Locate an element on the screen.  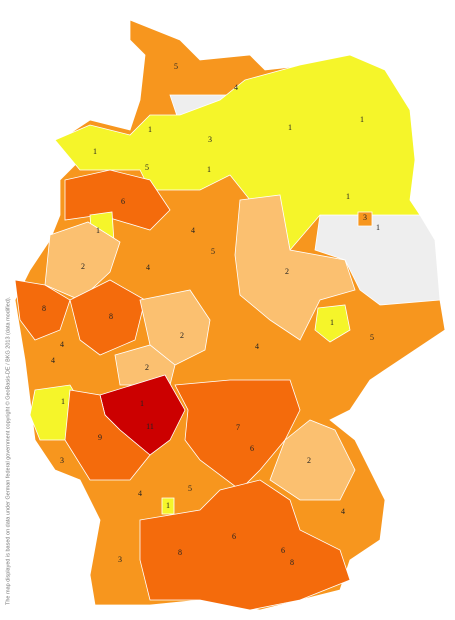
region-label: 9 is located at coordinates (100, 437).